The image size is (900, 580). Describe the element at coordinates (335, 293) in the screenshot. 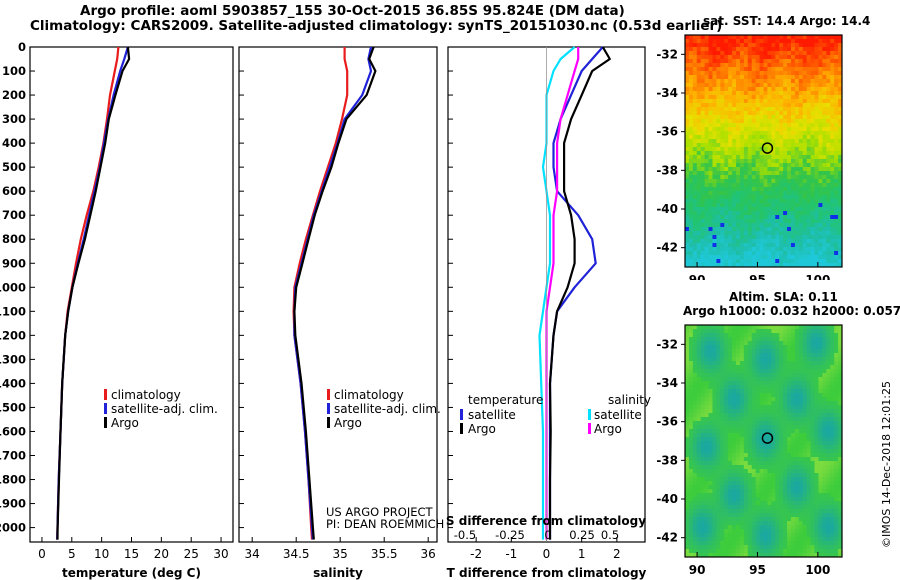

I see `series-line-argo` at that location.